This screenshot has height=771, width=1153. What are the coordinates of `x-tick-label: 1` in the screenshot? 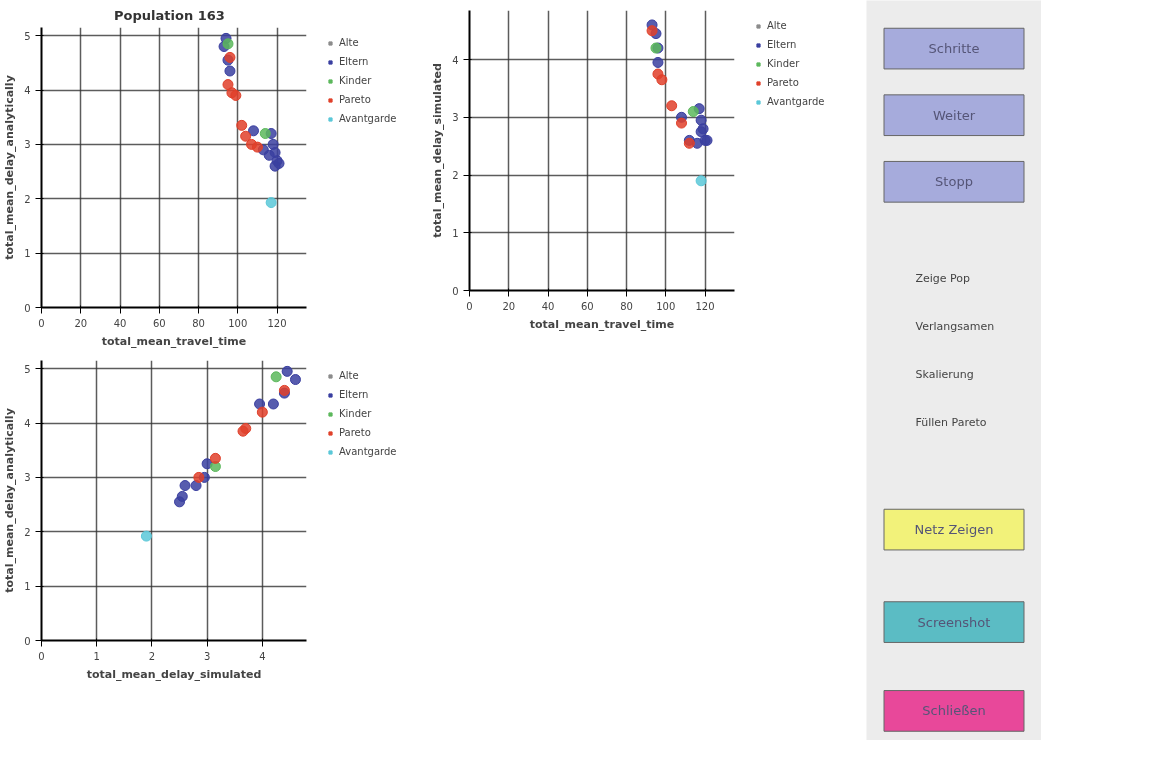 It's located at (96, 656).